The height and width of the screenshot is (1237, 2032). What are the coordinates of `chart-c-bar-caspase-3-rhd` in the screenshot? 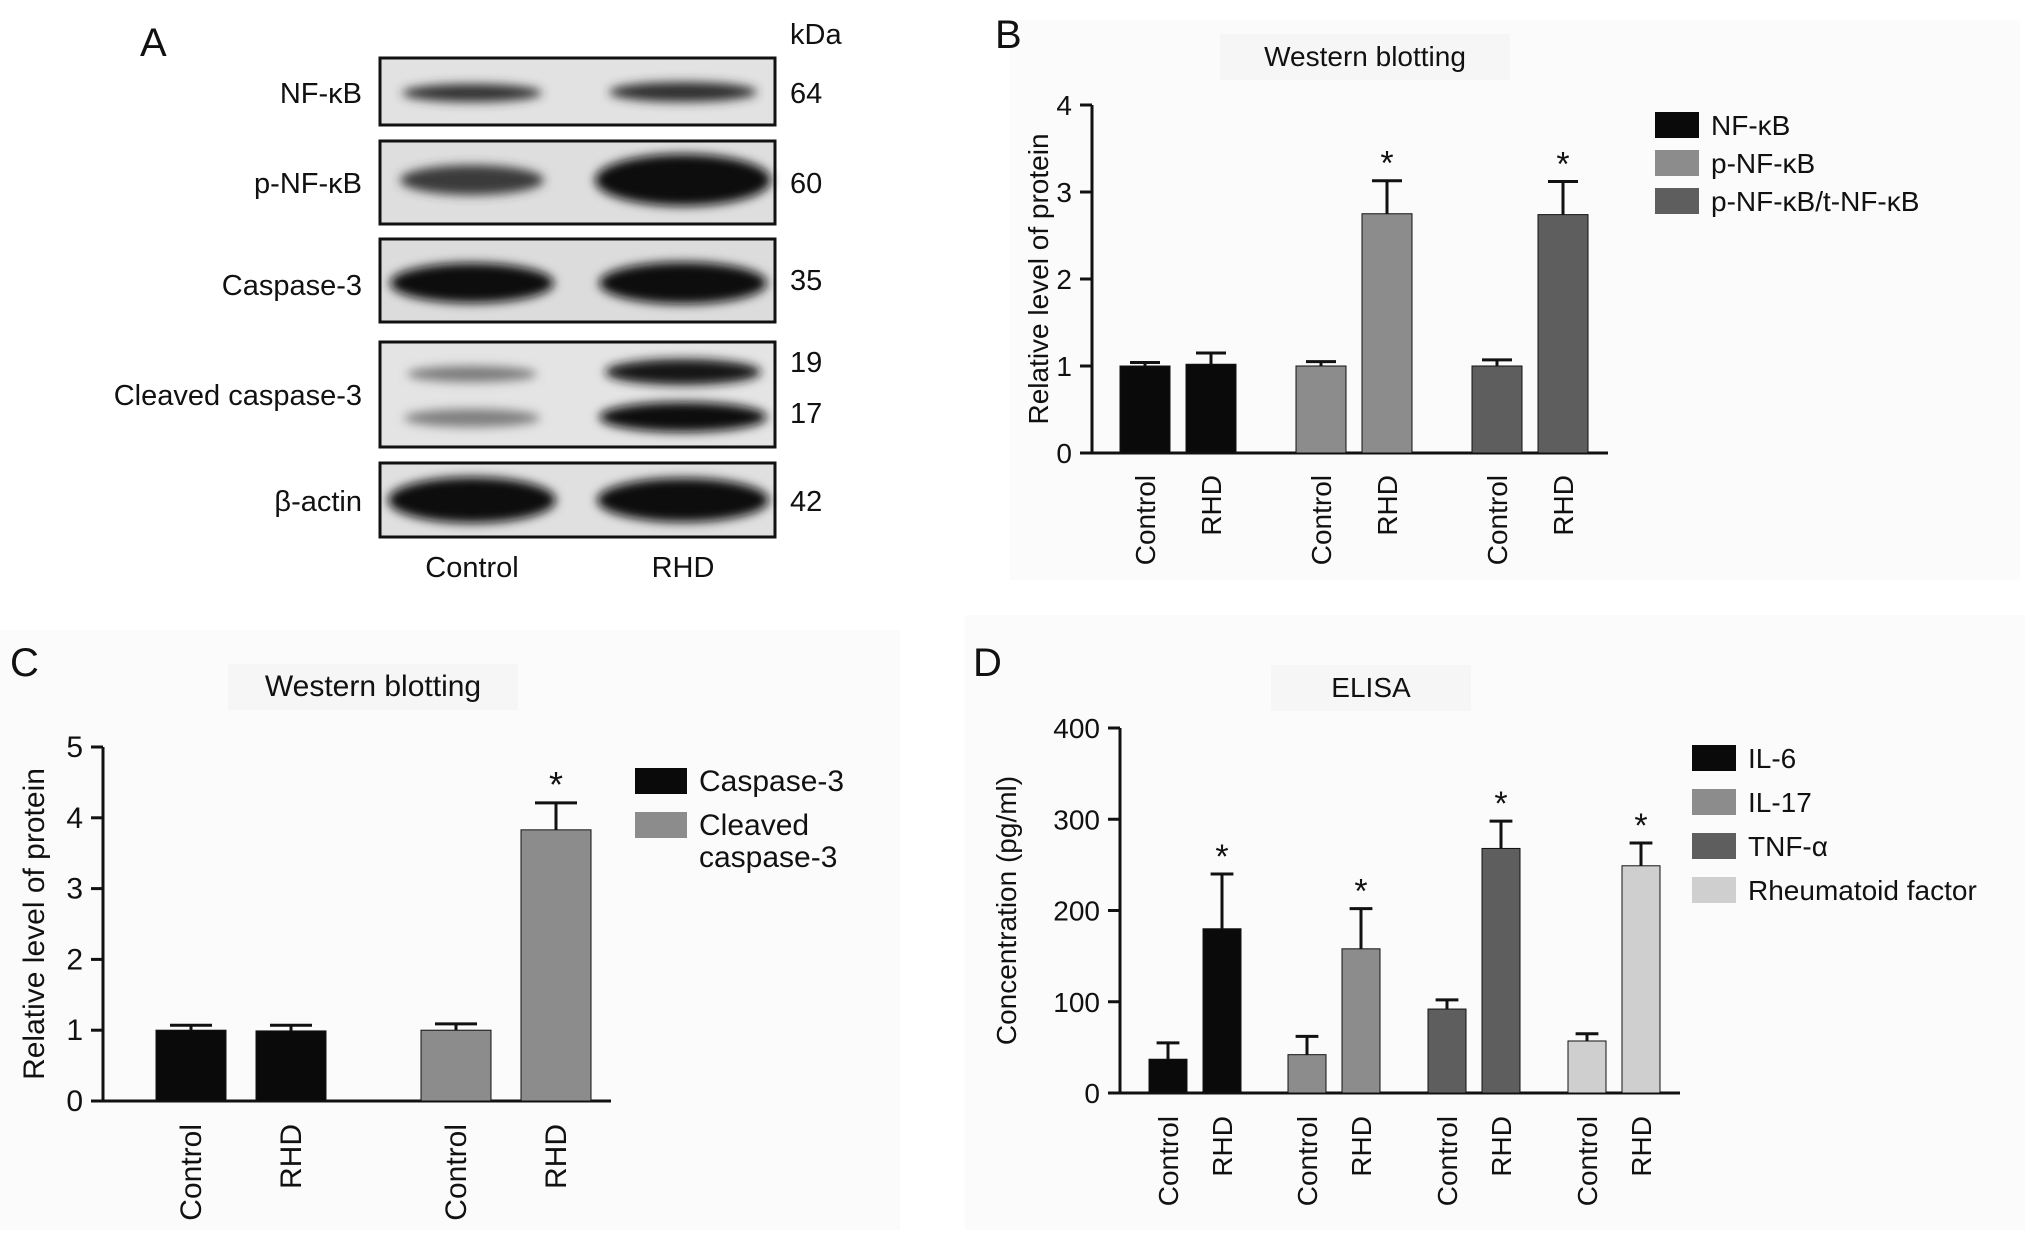 It's located at (291, 1066).